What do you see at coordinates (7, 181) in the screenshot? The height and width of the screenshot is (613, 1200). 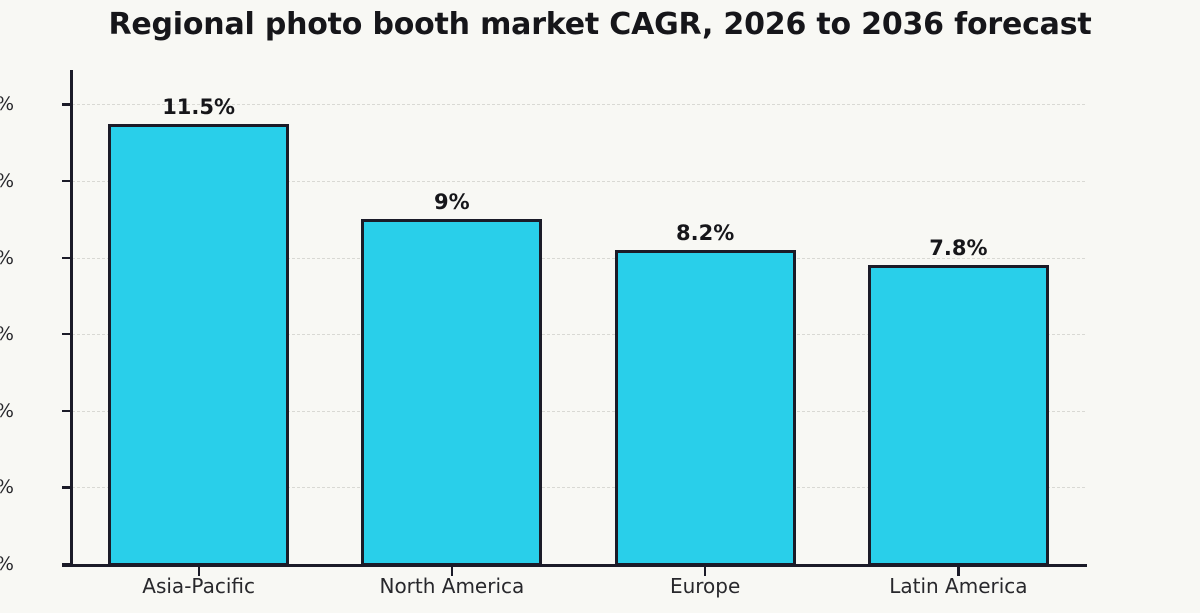 I see `y-axis-tick-label: 10%` at bounding box center [7, 181].